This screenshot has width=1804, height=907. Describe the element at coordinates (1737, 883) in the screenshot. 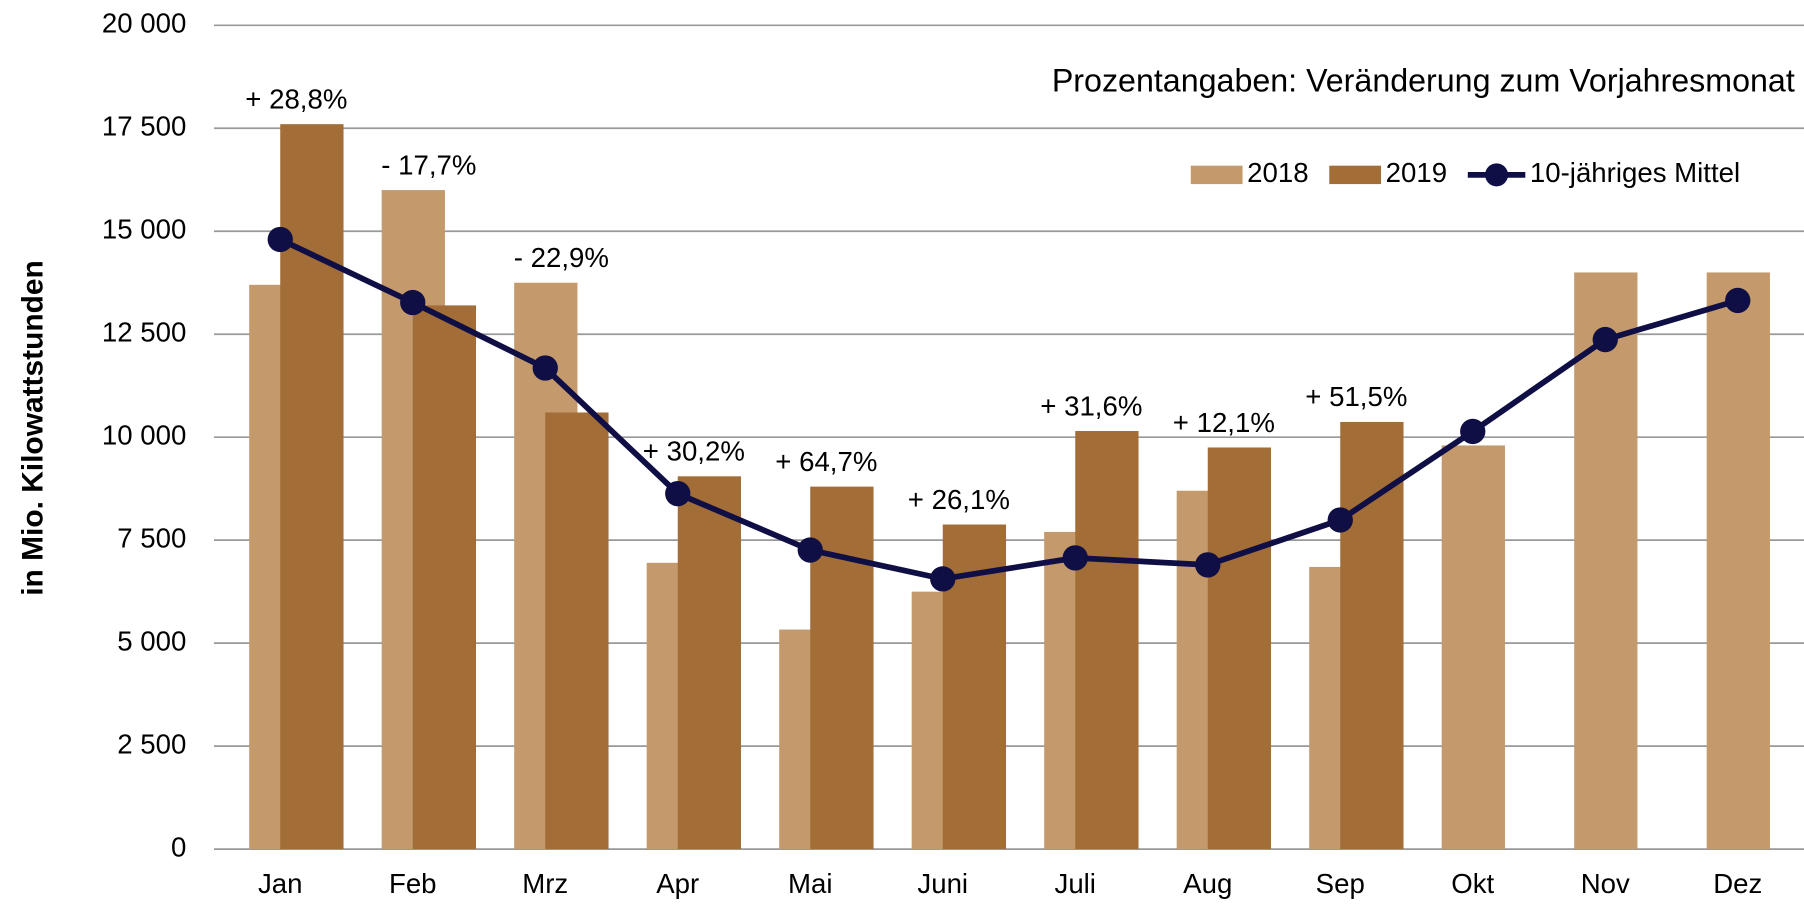

I see `x-tick-label: Dez` at that location.